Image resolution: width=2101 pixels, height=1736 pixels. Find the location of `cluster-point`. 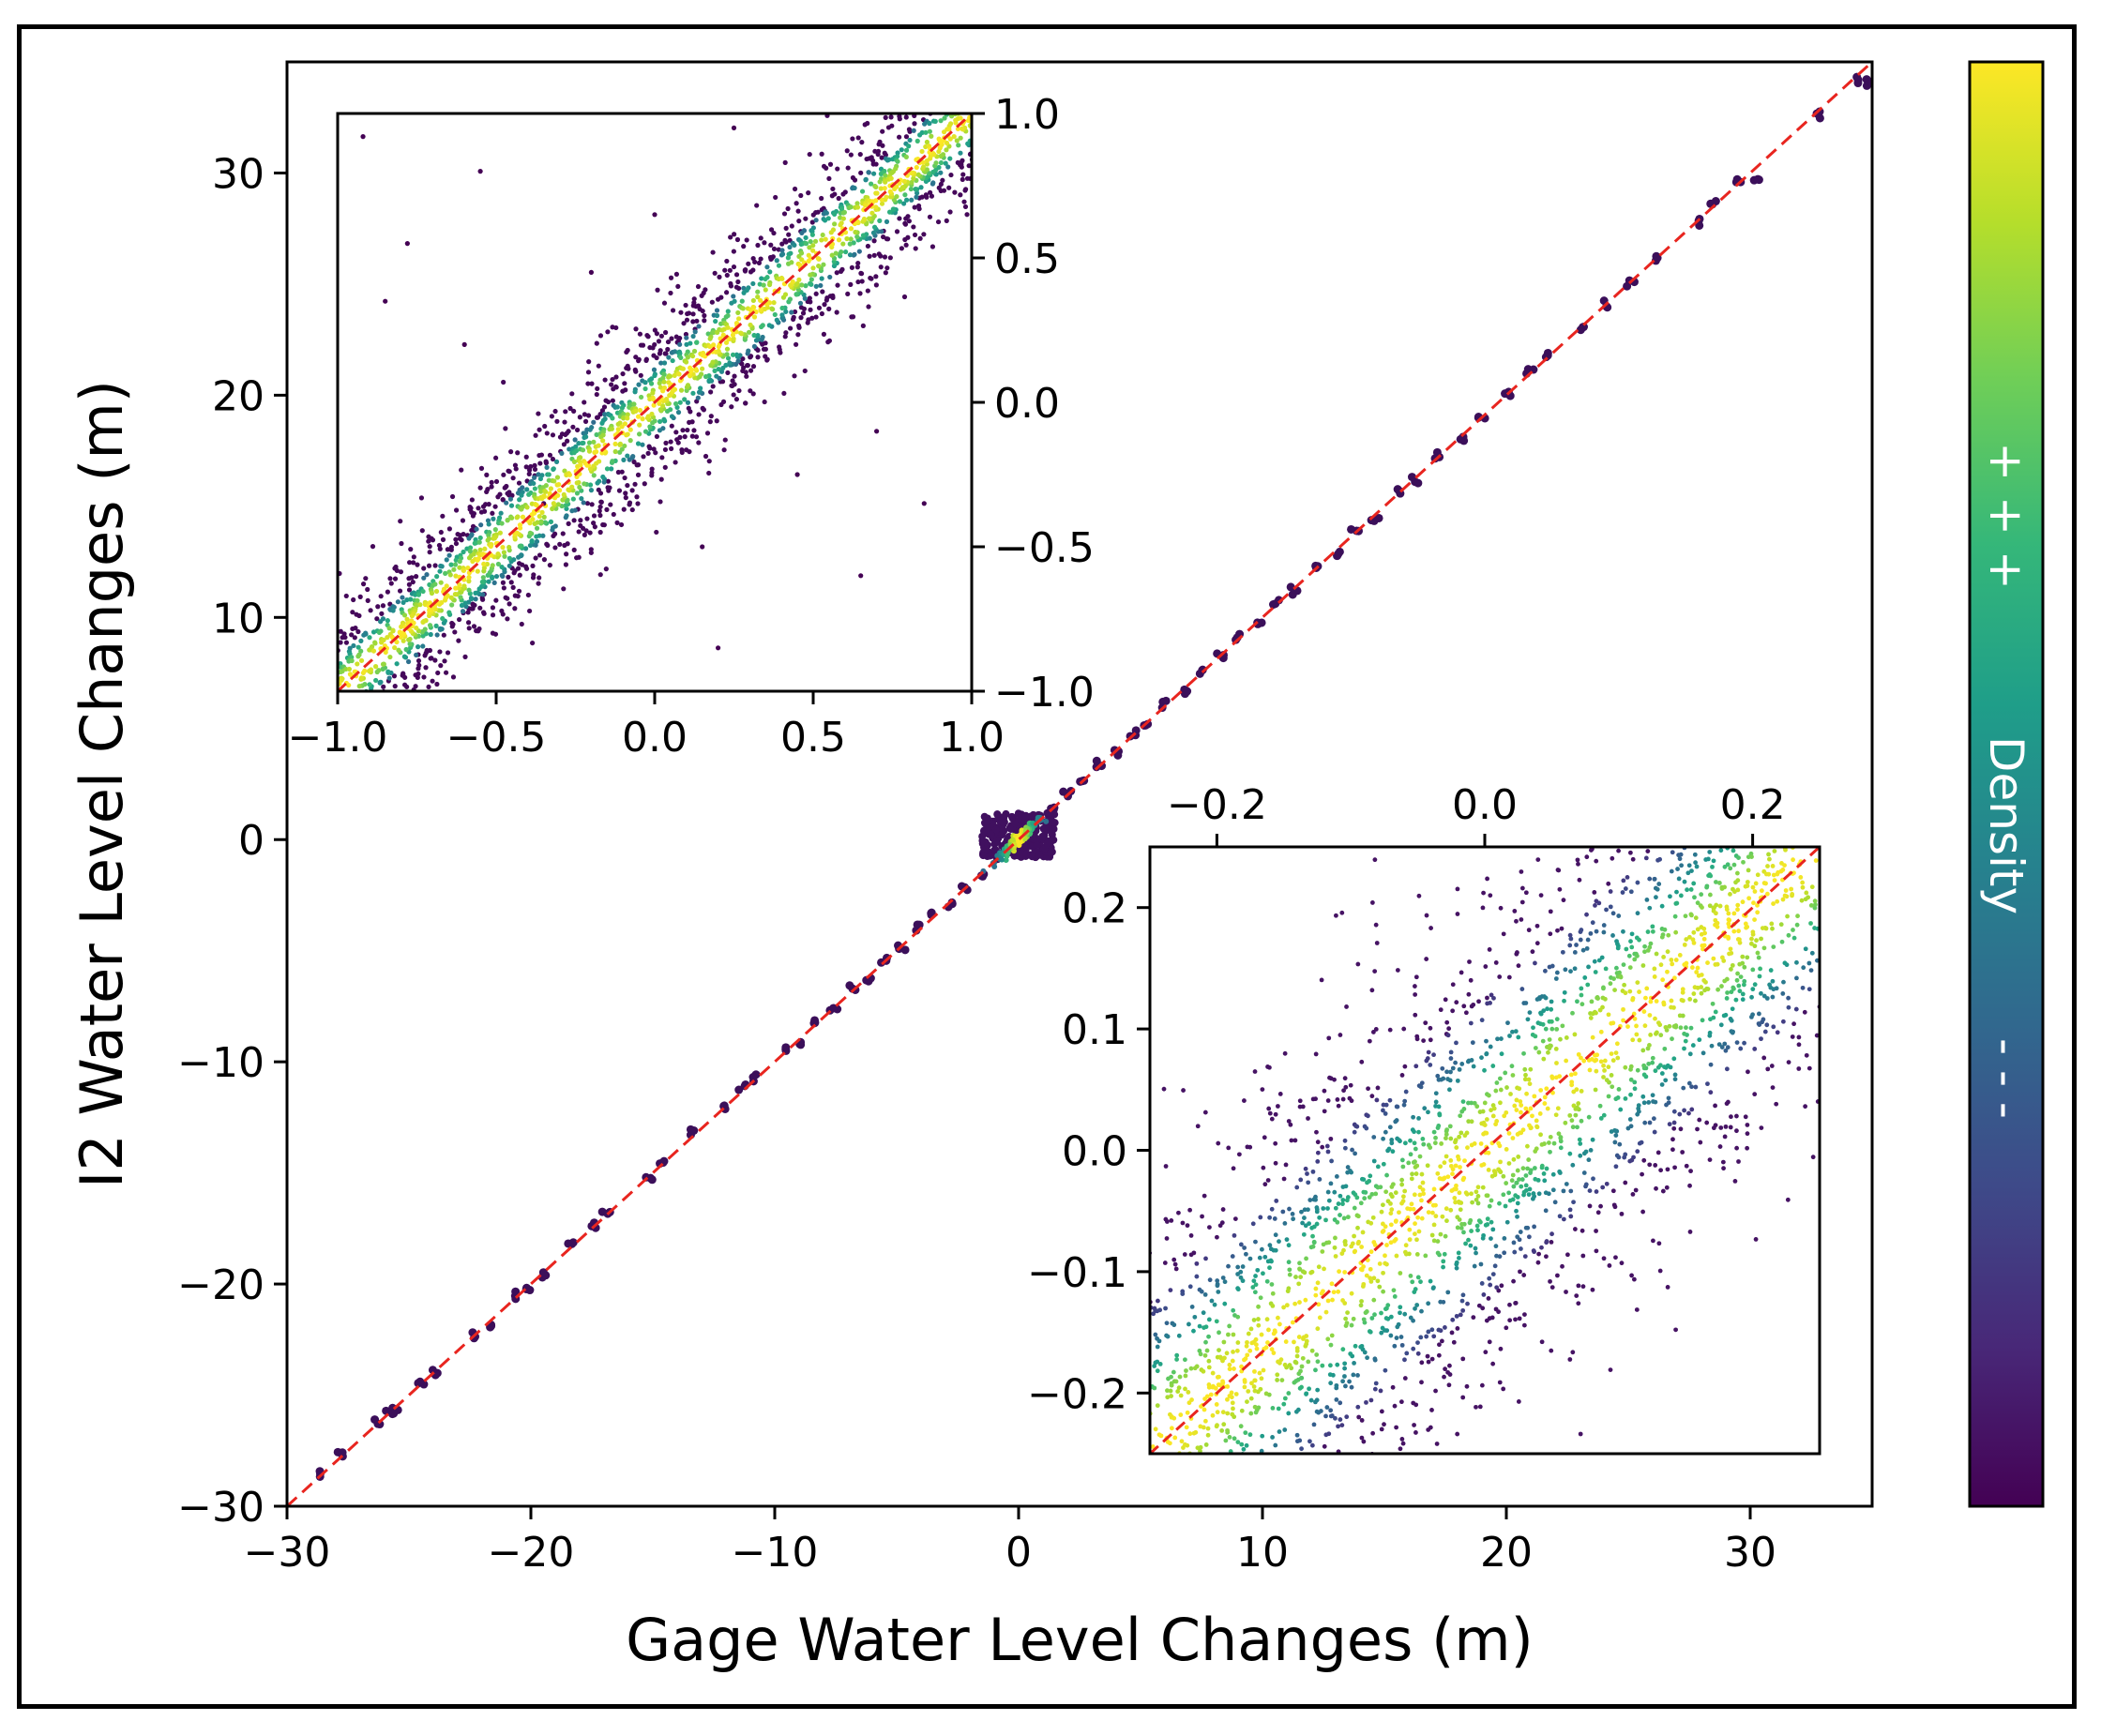

cluster-point is located at coordinates (1011, 828).